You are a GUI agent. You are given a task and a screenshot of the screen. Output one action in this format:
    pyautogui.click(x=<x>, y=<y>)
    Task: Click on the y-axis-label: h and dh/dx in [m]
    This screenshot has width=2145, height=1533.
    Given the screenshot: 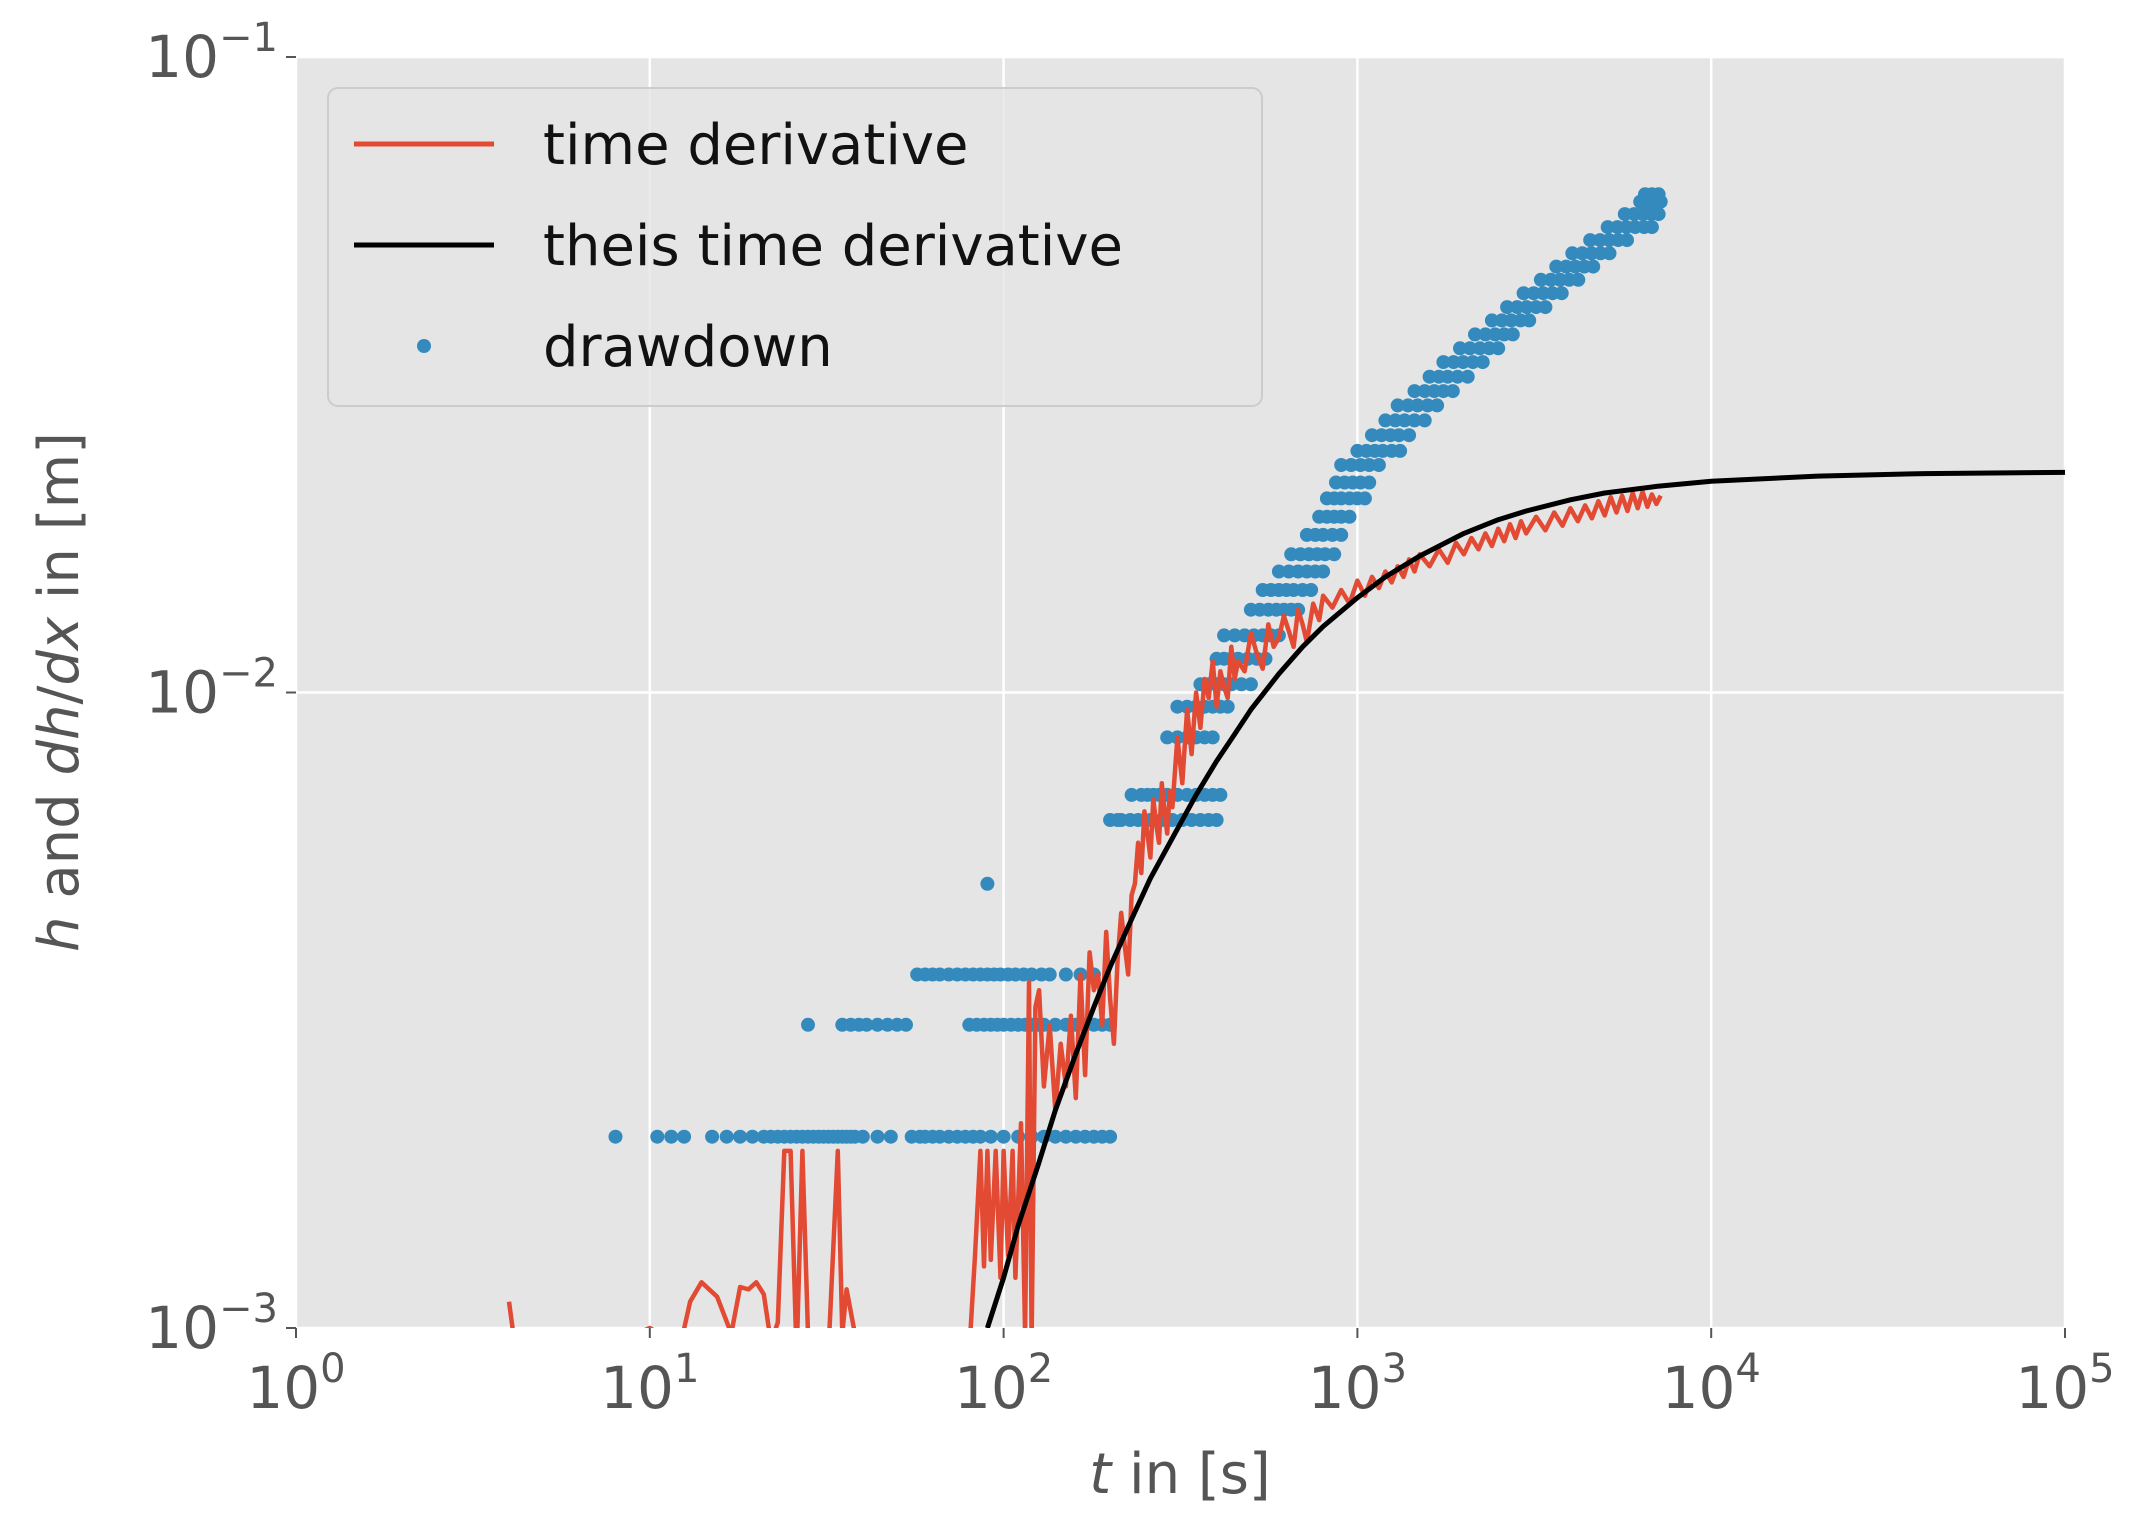 What is the action you would take?
    pyautogui.click(x=59, y=692)
    